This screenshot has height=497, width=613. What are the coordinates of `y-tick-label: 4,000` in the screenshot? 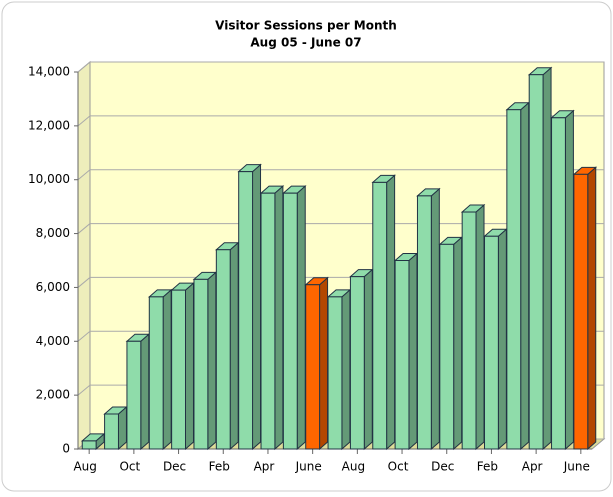 It's located at (53, 341).